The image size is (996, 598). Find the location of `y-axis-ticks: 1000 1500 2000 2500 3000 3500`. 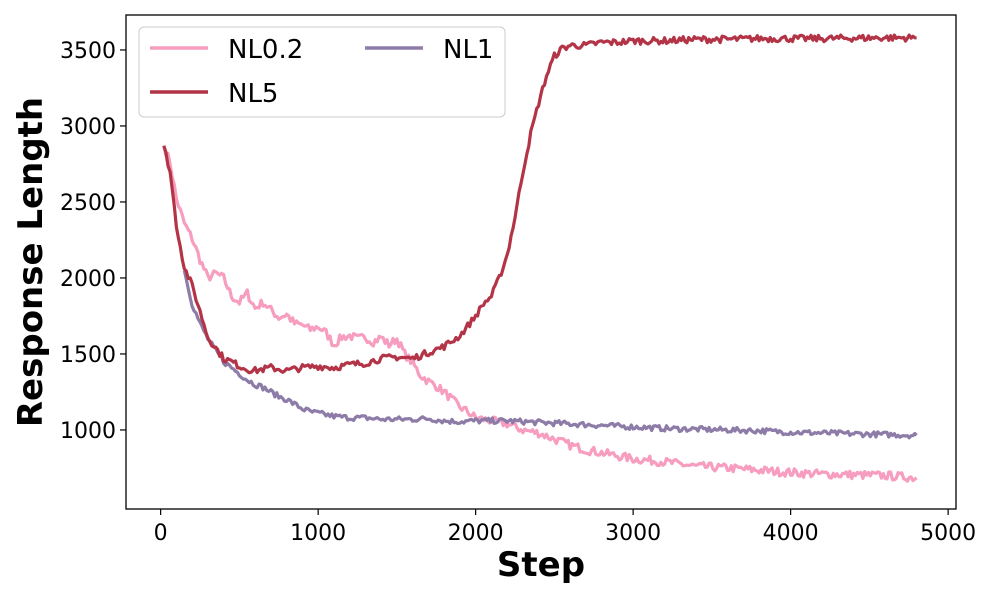

y-axis-ticks: 1000 1500 2000 2500 3000 3500 is located at coordinates (93, 241).